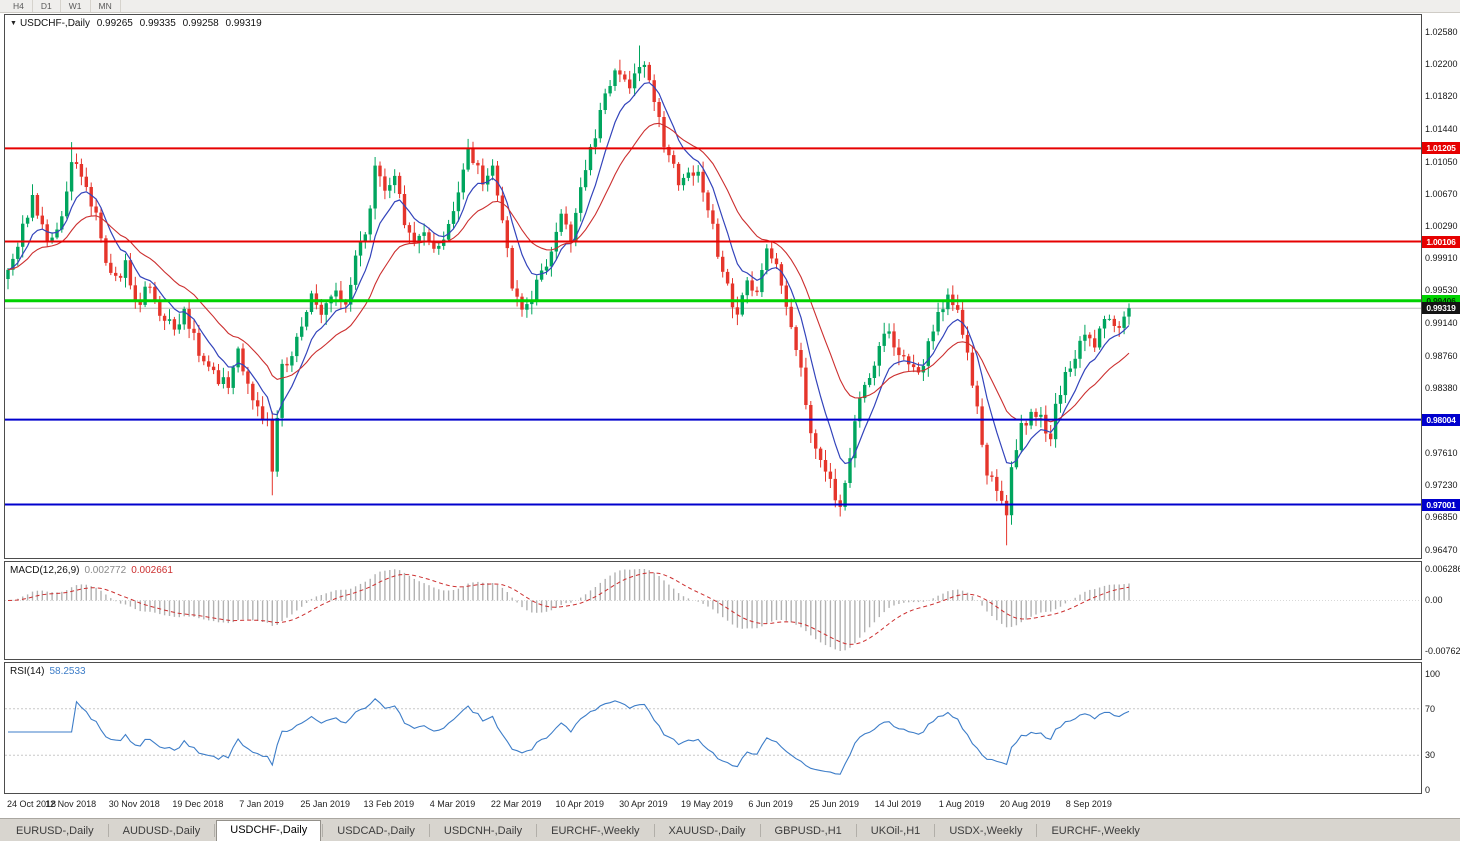  Describe the element at coordinates (1441, 31) in the screenshot. I see `price-axis-label: 1.02580` at that location.